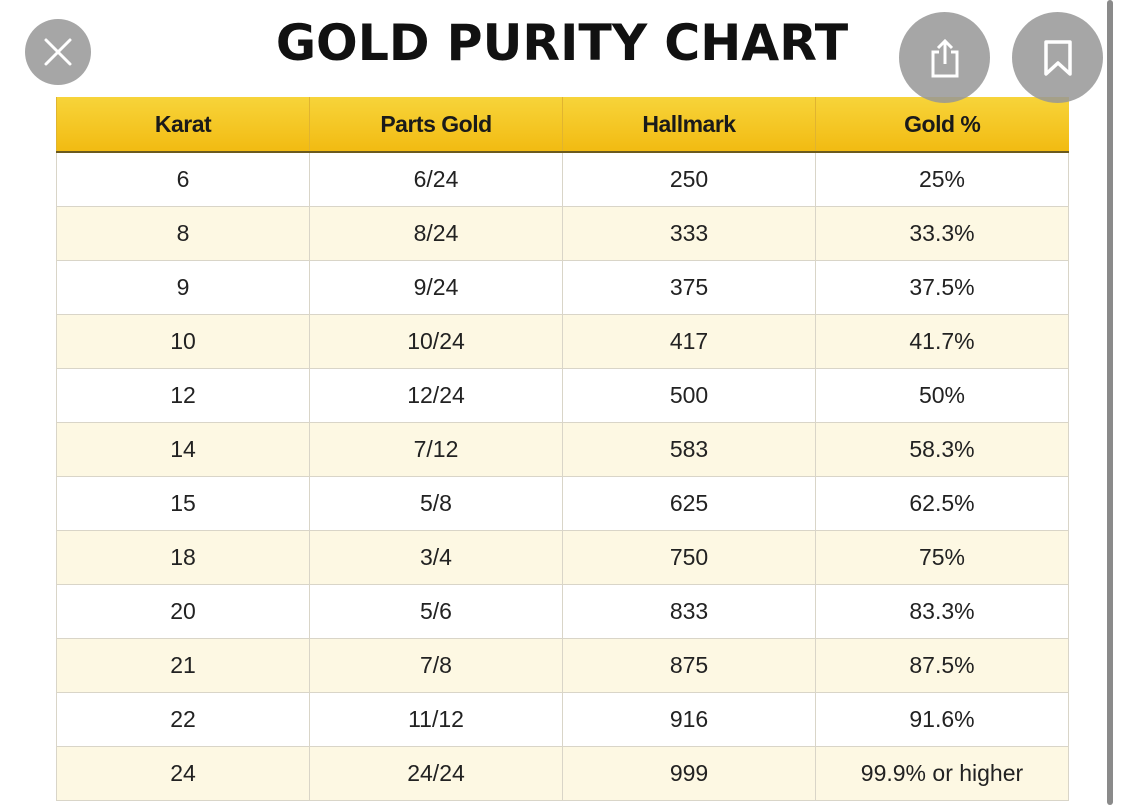 This screenshot has width=1124, height=805. I want to click on table-cell: 625, so click(689, 503).